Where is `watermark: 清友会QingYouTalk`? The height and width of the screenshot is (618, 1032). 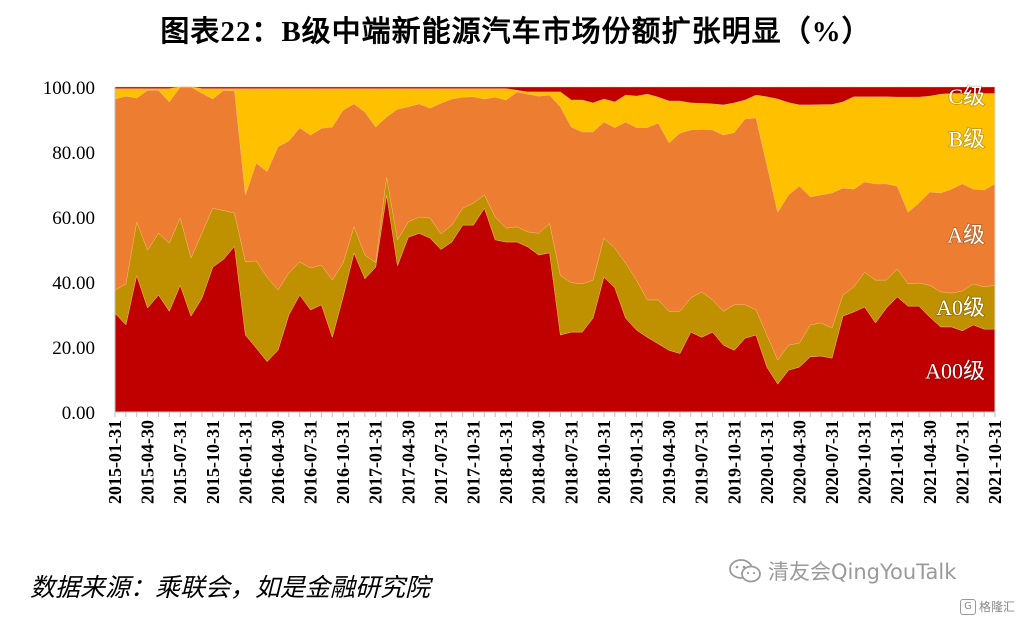
watermark: 清友会QingYouTalk is located at coordinates (842, 571).